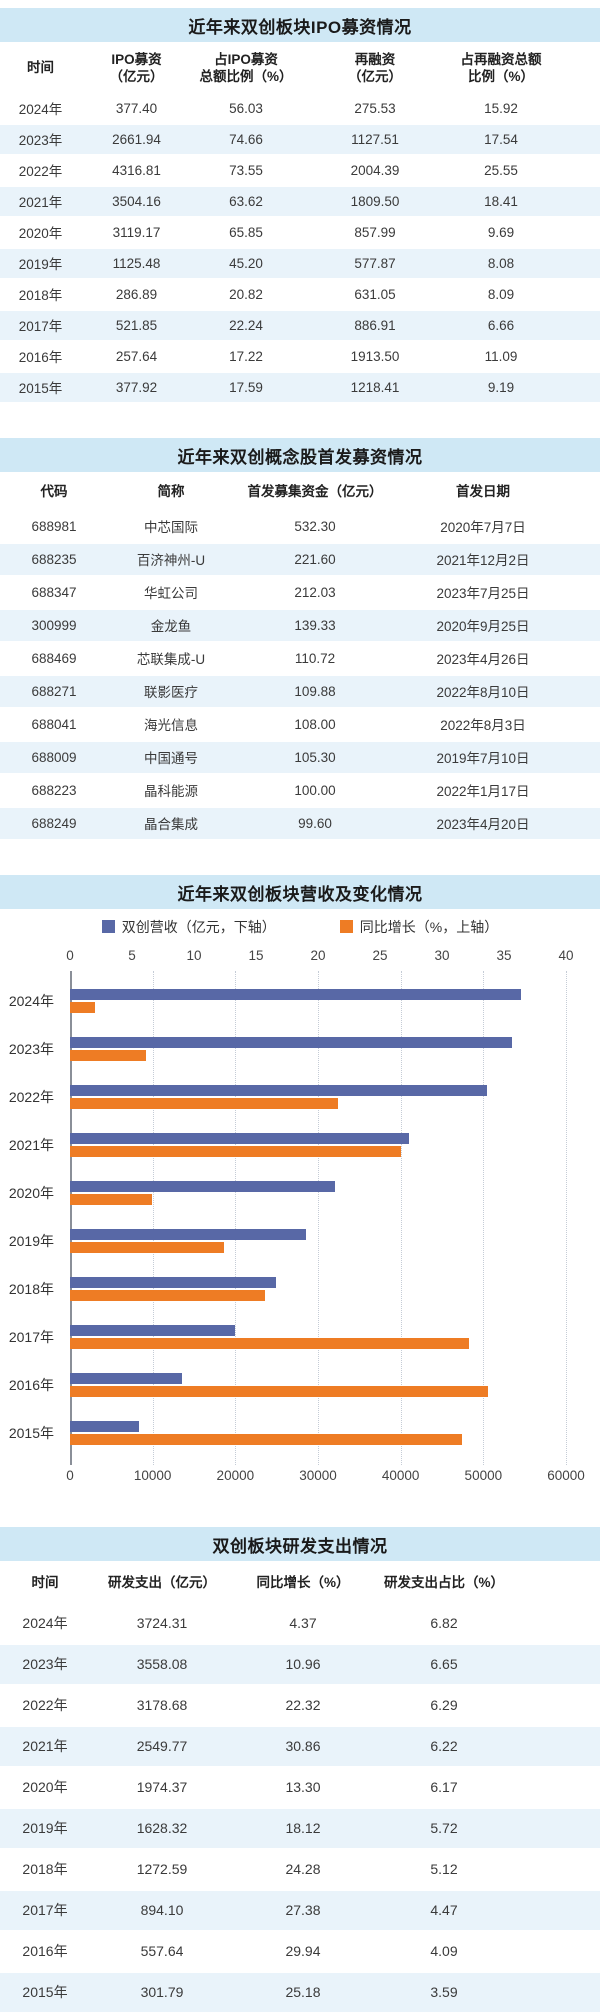  Describe the element at coordinates (136, 325) in the screenshot. I see `table-cell: 521.85` at that location.